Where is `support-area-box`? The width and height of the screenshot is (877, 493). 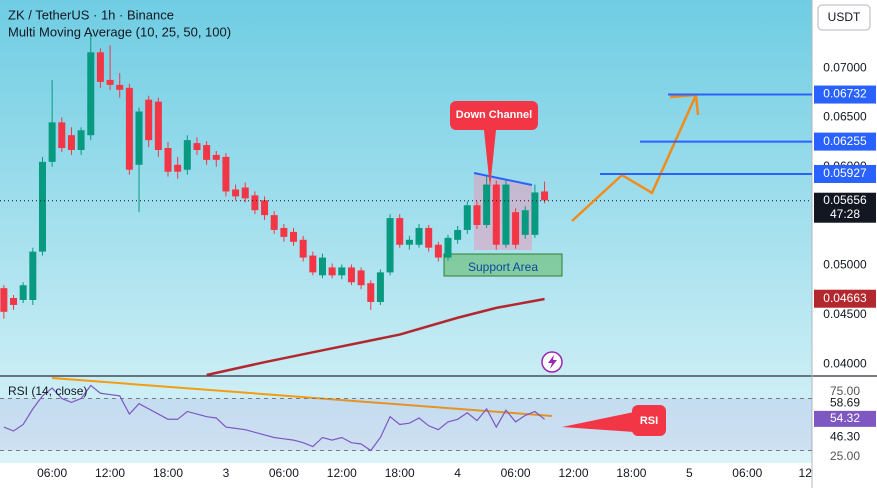
support-area-box is located at coordinates (503, 265).